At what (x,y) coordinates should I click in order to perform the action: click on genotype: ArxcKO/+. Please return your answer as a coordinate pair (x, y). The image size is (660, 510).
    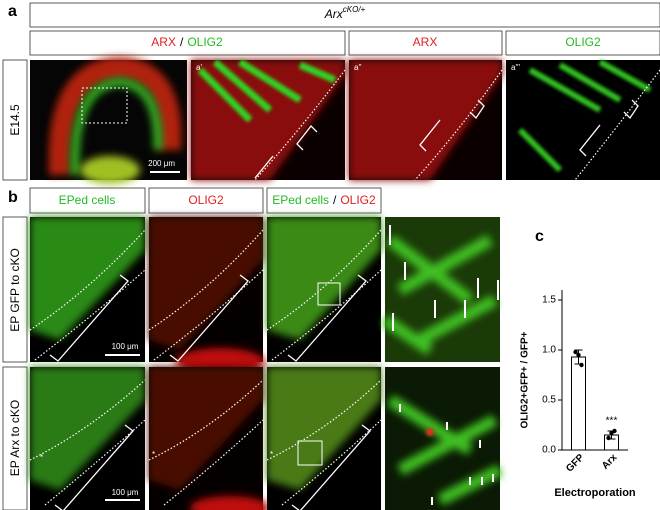
    Looking at the image, I should click on (345, 13).